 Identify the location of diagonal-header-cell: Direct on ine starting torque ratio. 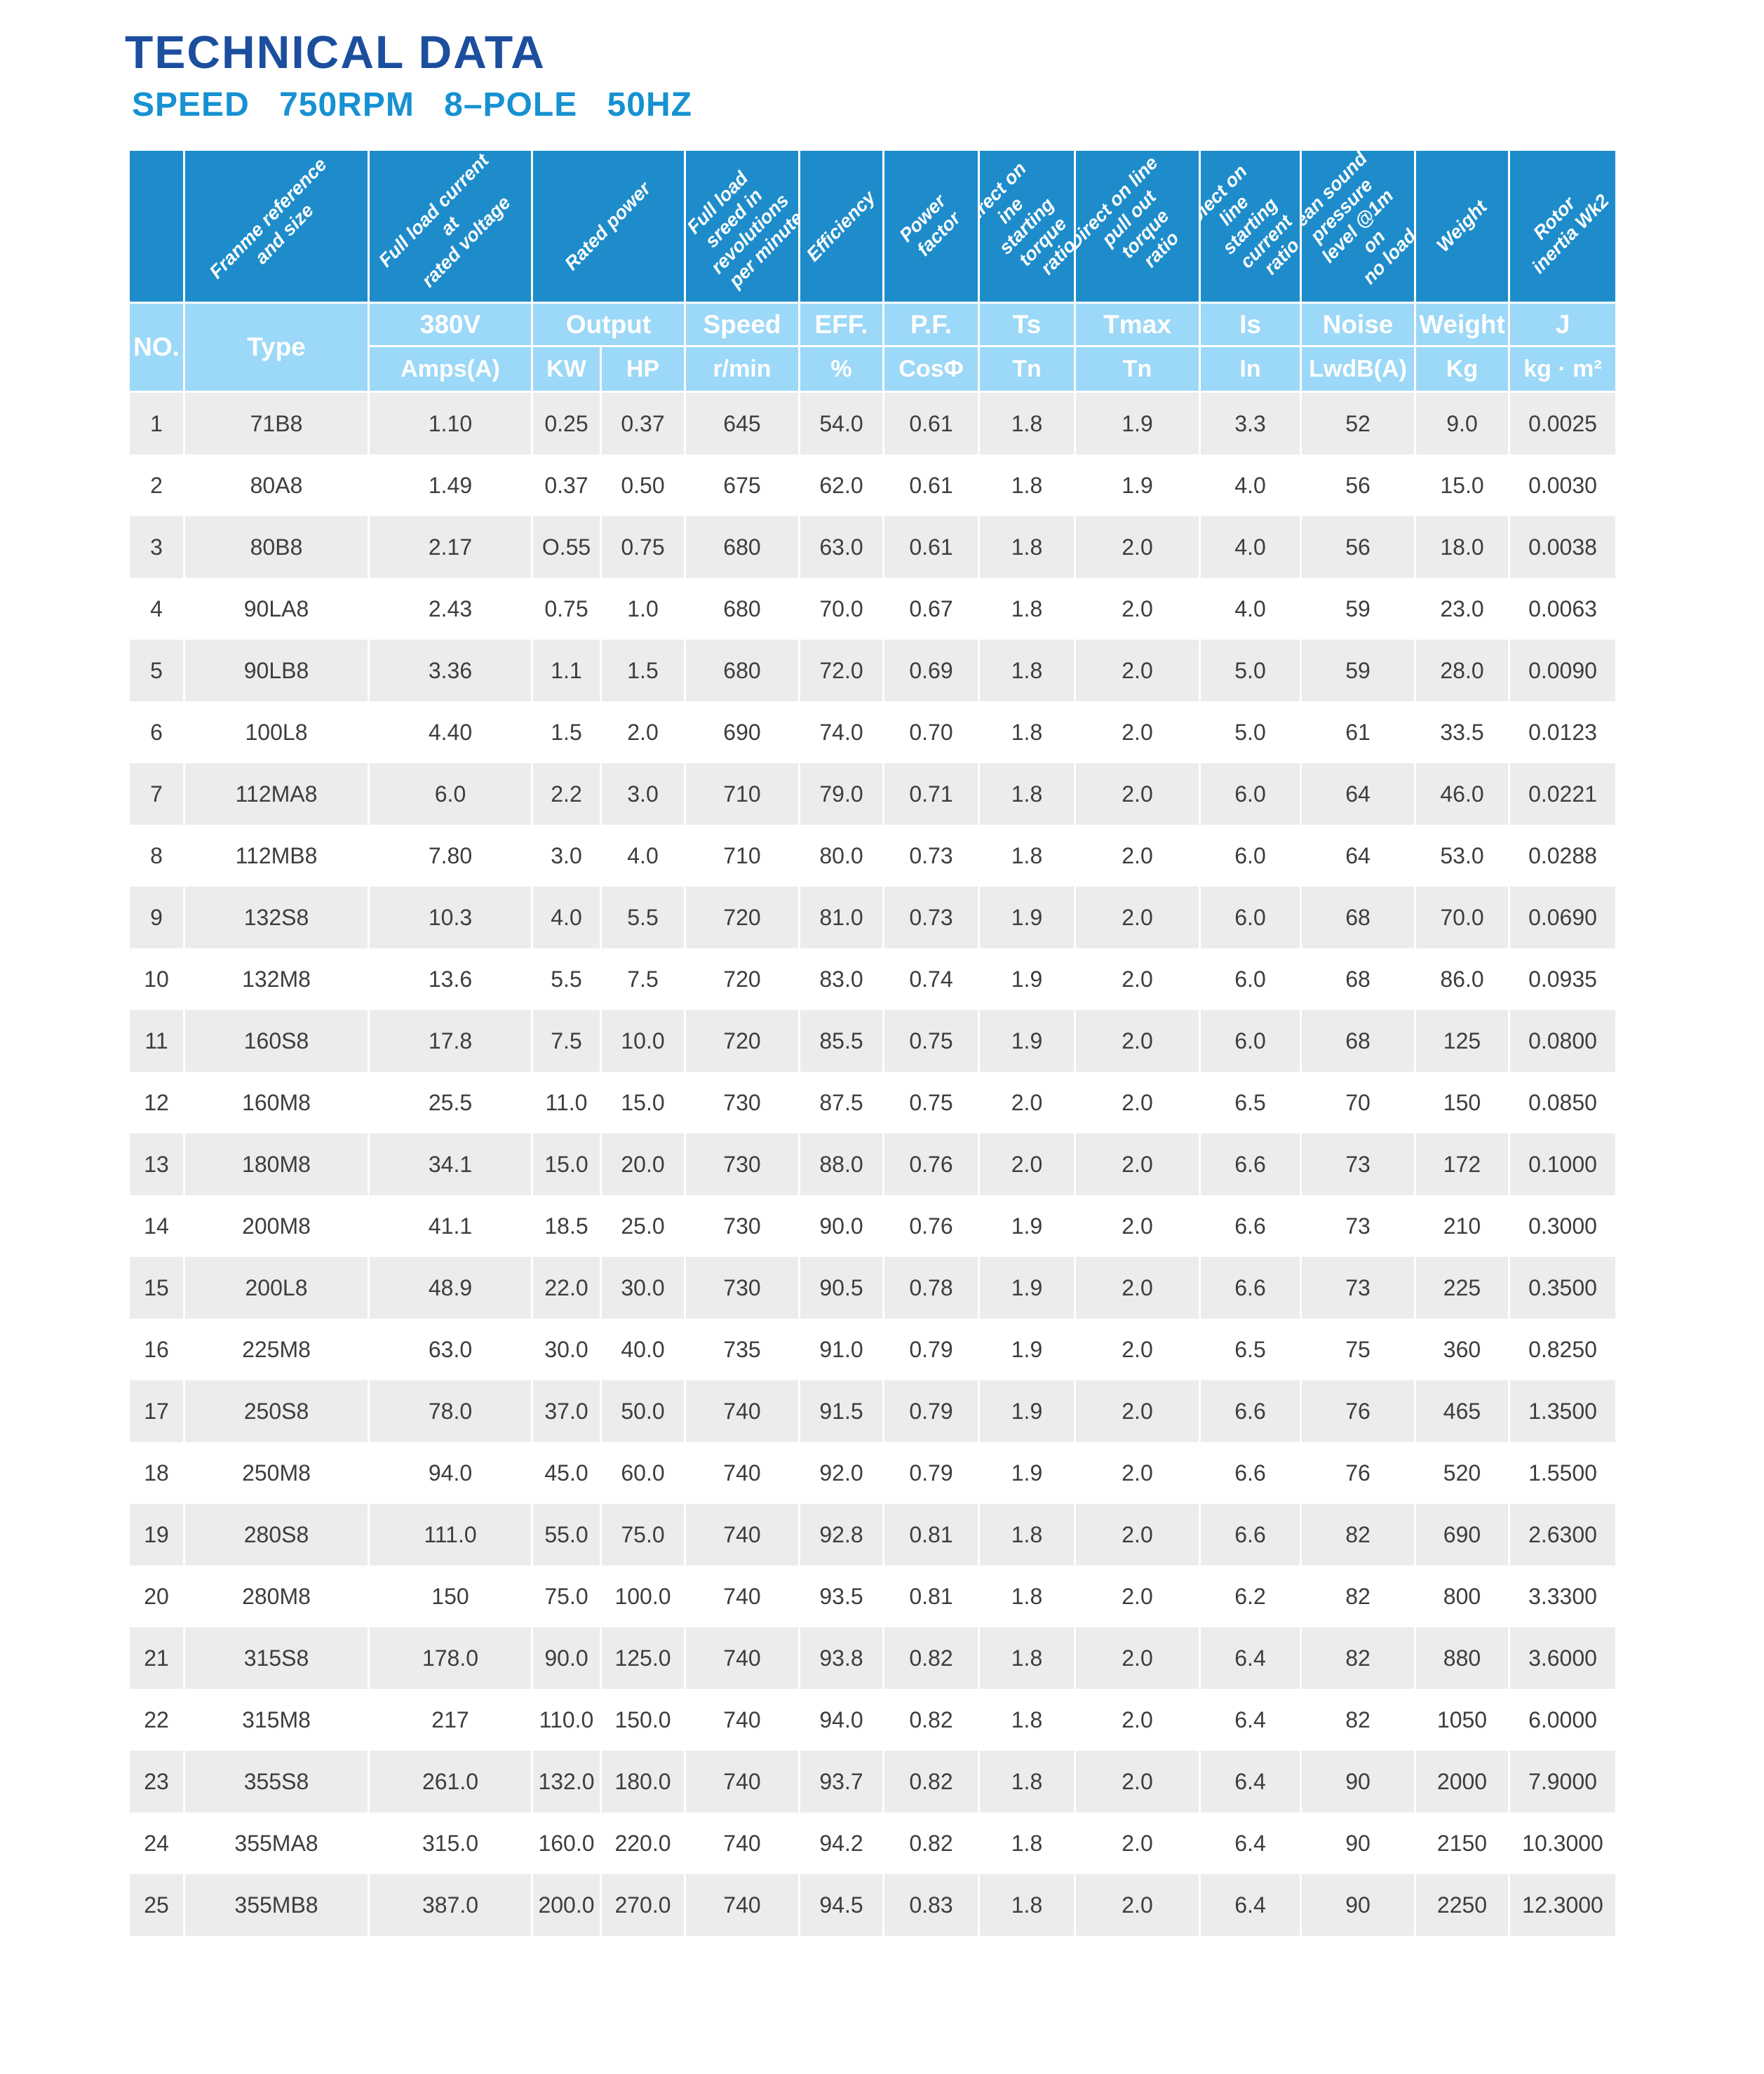
(1027, 227).